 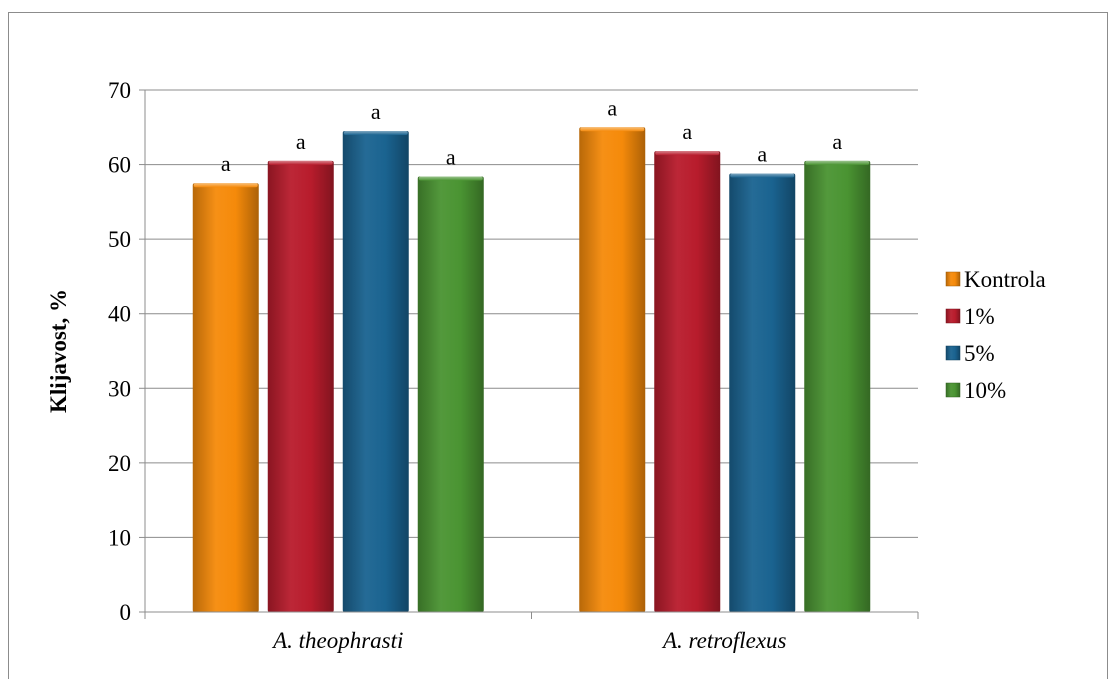 I want to click on y-tick-label: 50, so click(x=119, y=239).